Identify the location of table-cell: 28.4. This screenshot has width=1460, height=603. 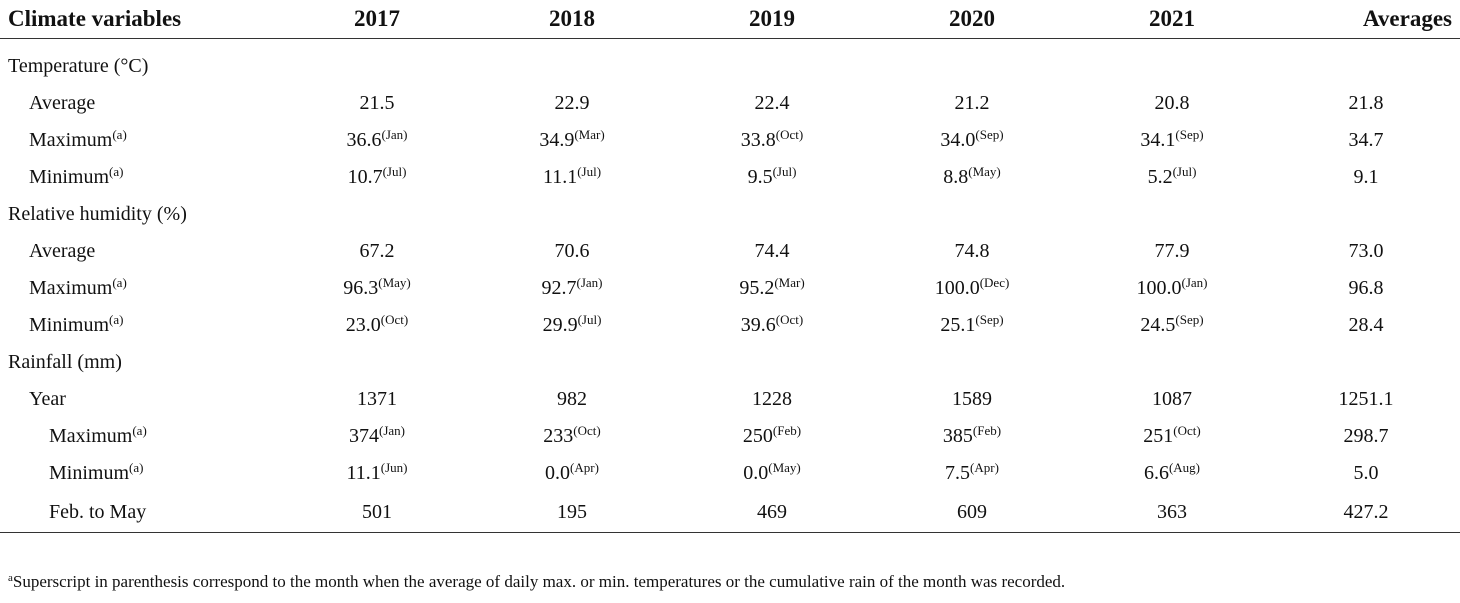
(1366, 325).